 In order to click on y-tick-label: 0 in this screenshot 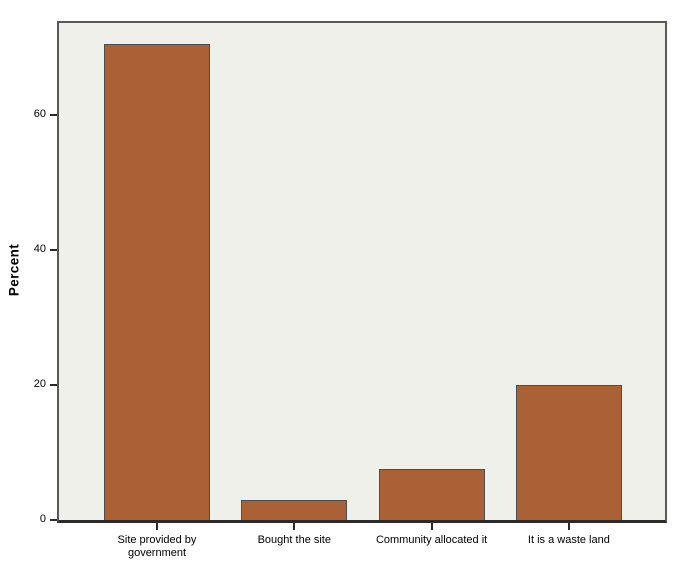, I will do `click(42, 519)`.